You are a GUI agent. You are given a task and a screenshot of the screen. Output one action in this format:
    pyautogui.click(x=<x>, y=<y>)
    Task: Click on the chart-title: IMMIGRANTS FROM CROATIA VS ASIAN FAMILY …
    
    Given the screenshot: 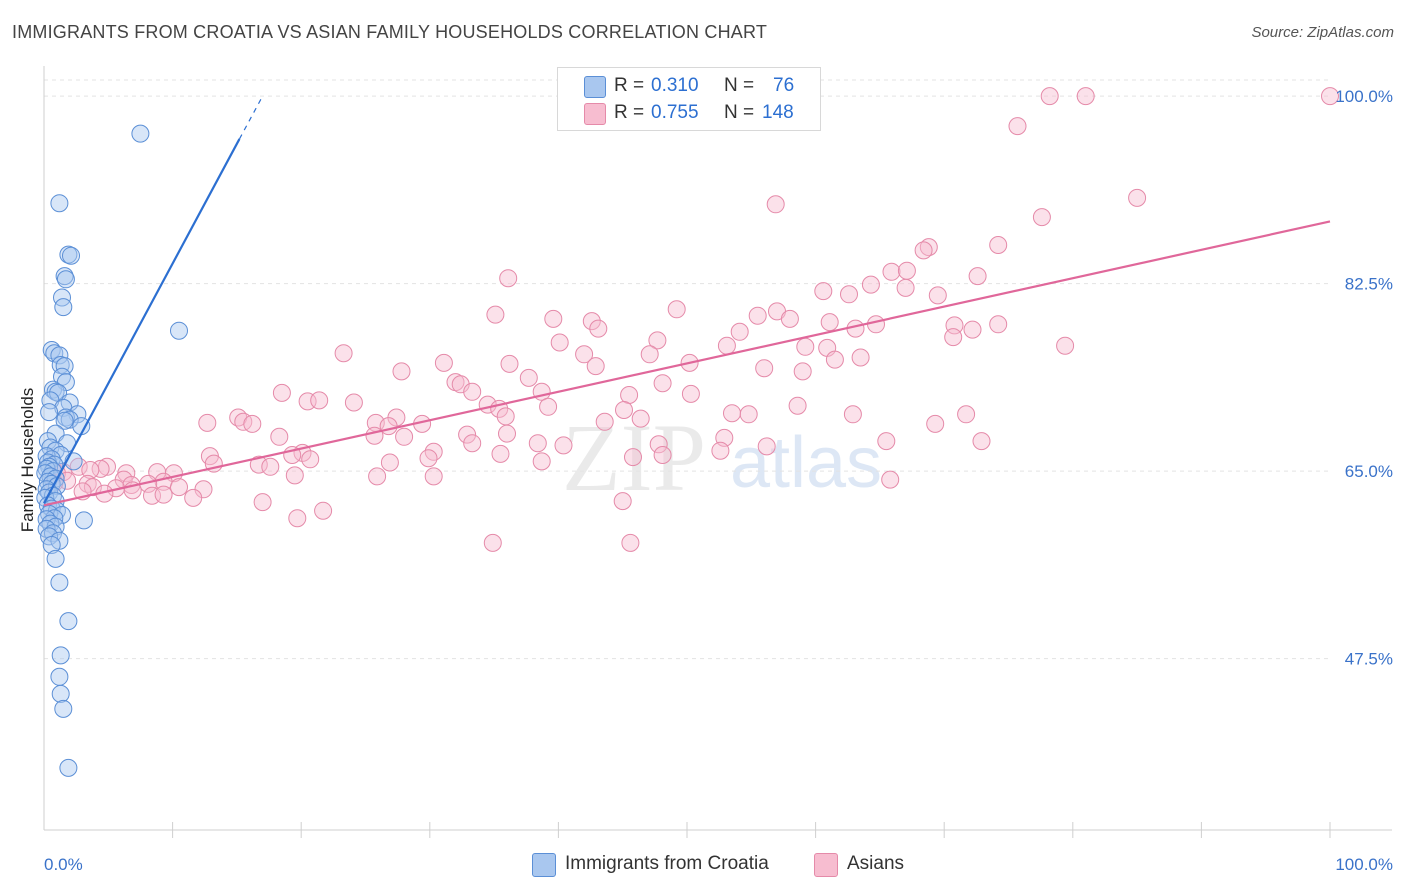 What is the action you would take?
    pyautogui.click(x=390, y=32)
    